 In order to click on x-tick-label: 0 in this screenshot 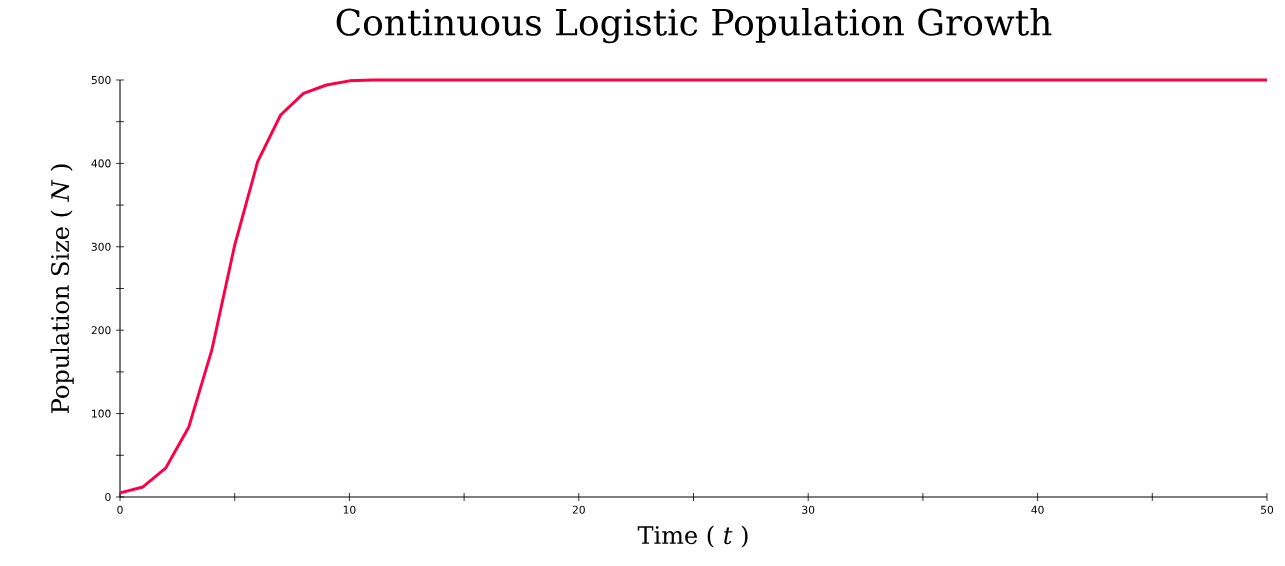, I will do `click(120, 509)`.